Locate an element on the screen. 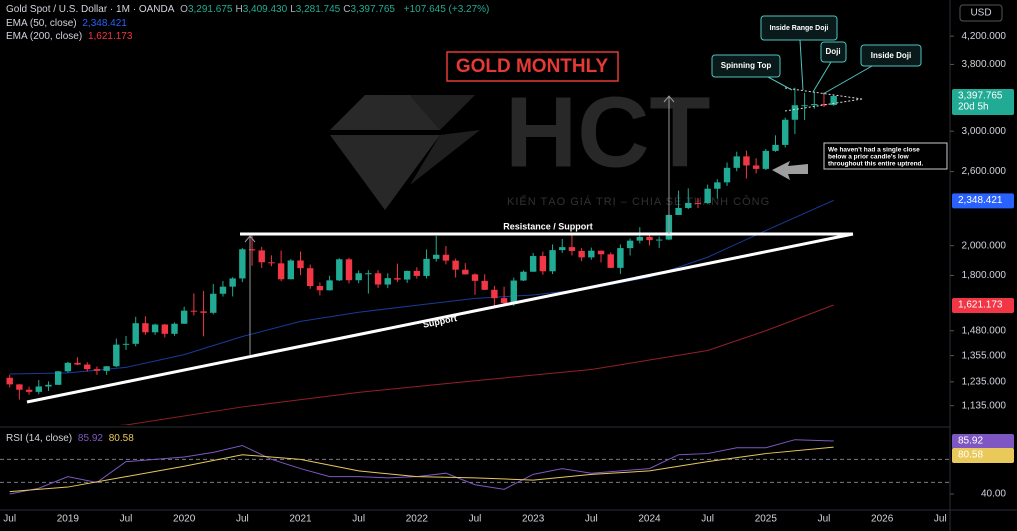  x-tick-label: 2021 is located at coordinates (300, 519).